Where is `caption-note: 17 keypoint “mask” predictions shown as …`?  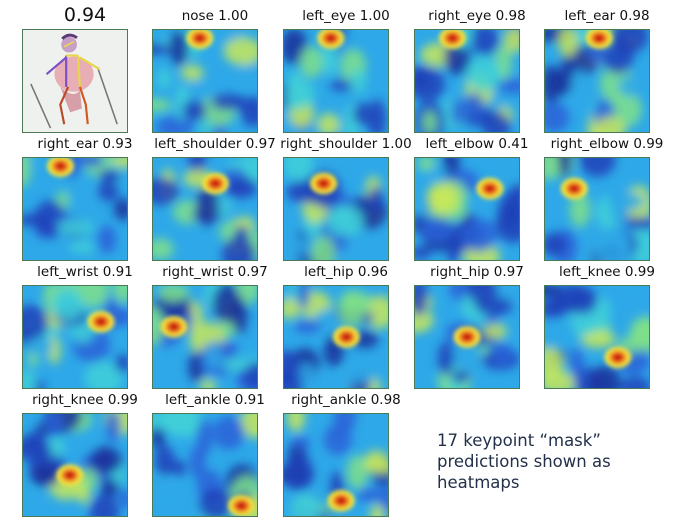
caption-note: 17 keypoint “mask” predictions shown as … is located at coordinates (524, 461).